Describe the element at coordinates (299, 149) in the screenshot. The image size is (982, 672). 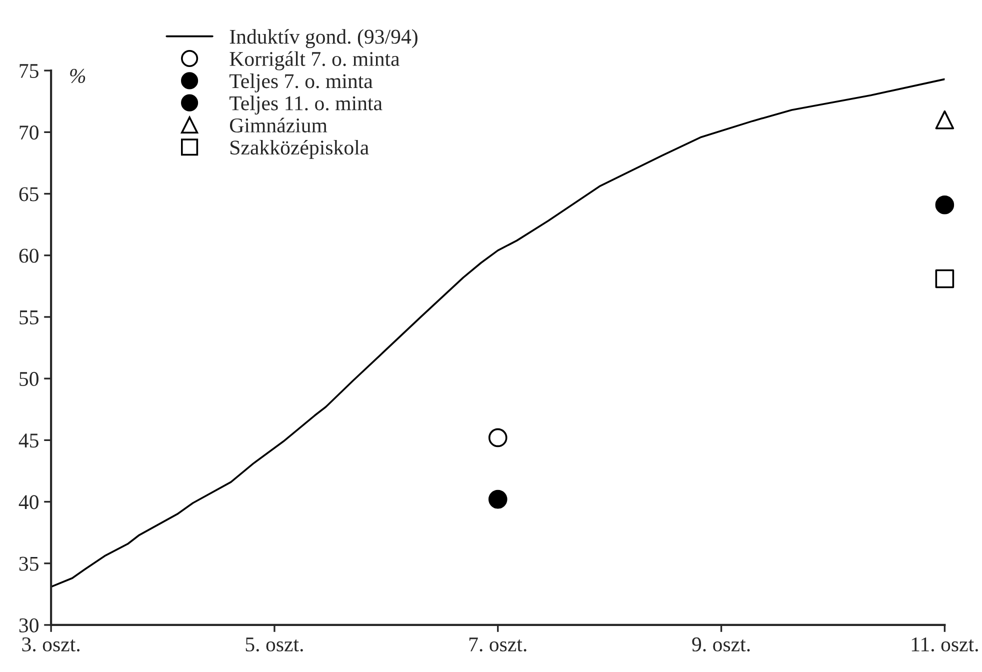
I see `legend-label: Szakközépiskola` at that location.